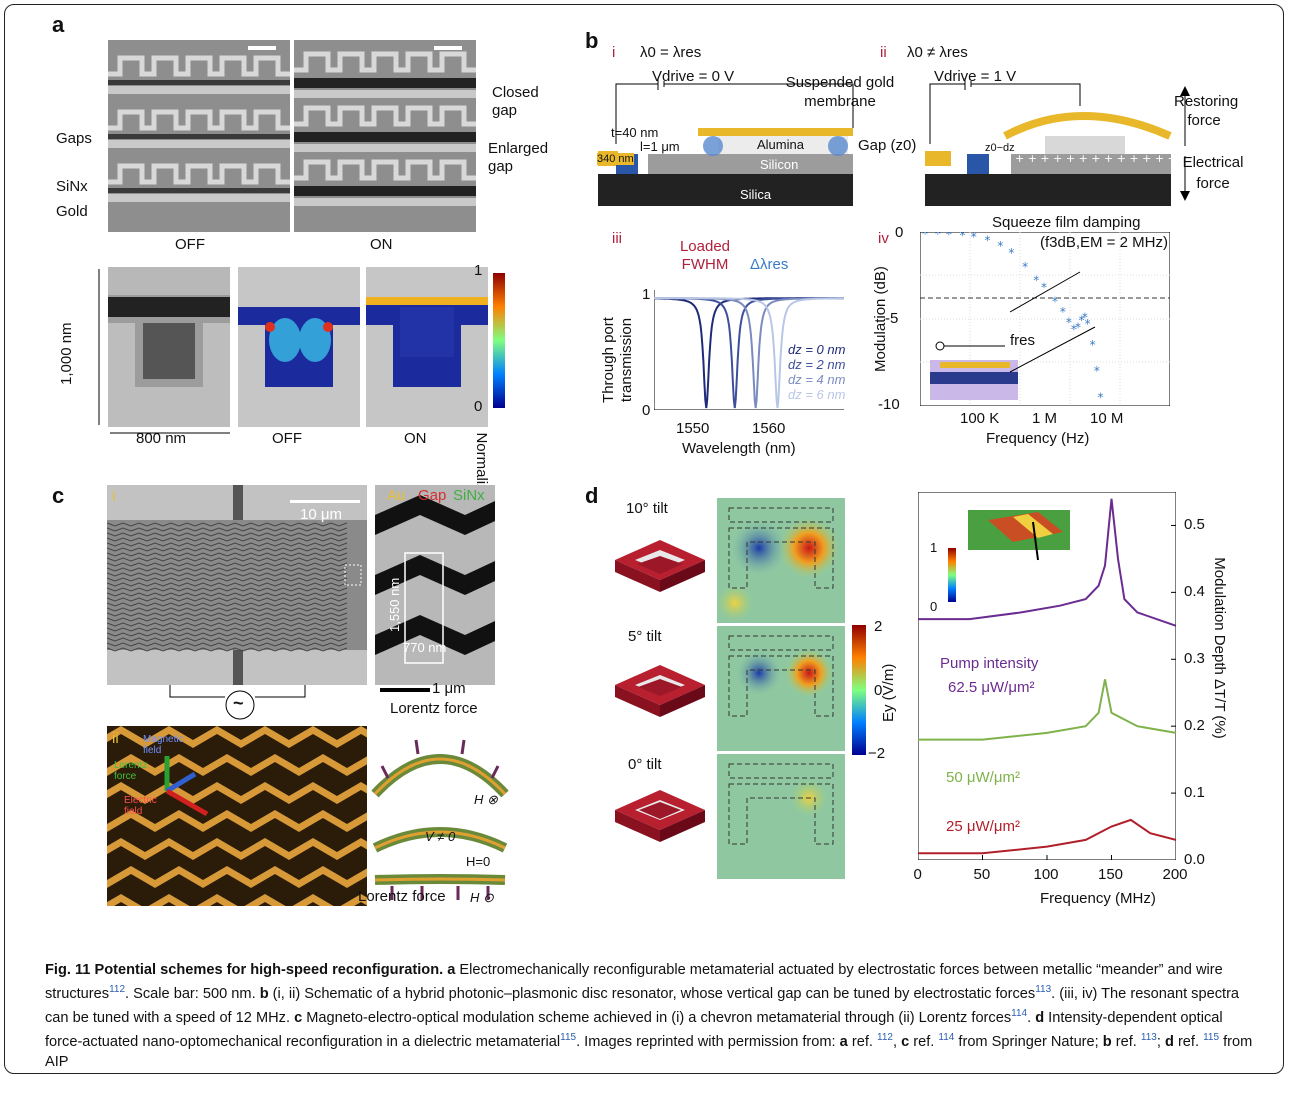 This screenshot has width=1289, height=1094. I want to click on d-p2: 50 μW/μm², so click(983, 777).